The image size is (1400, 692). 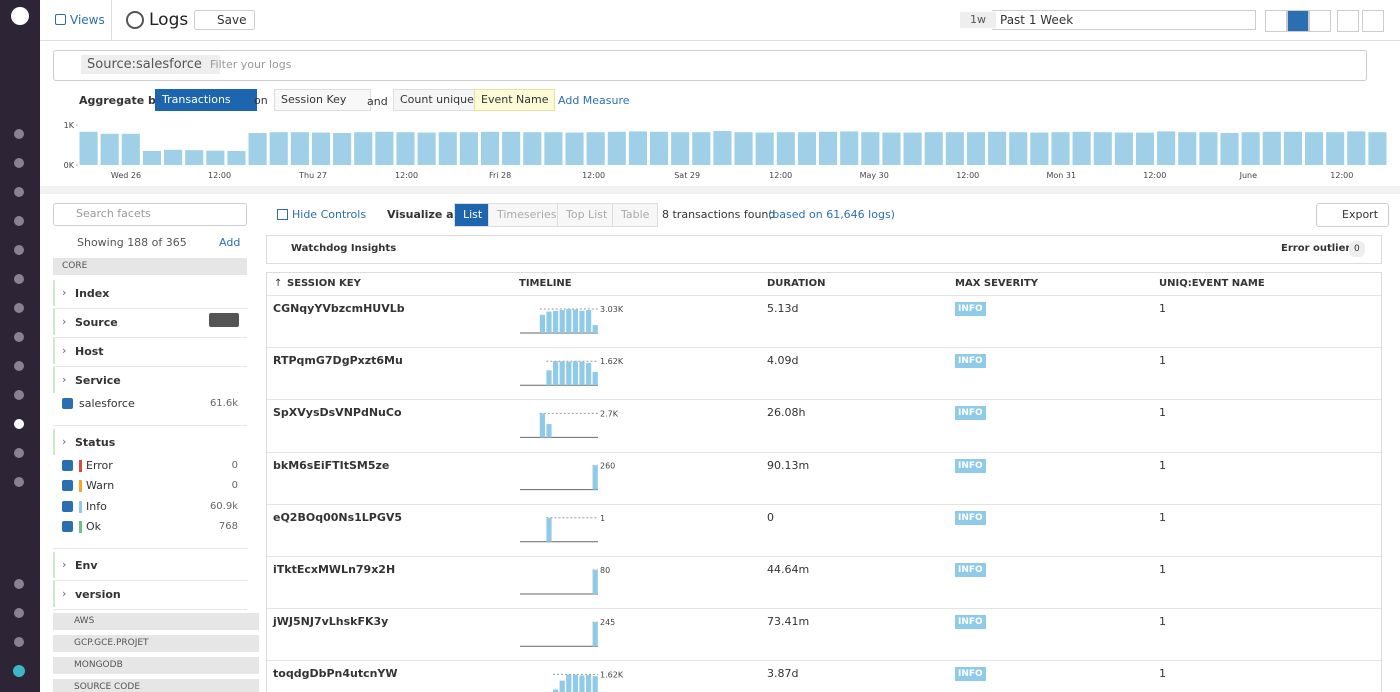 I want to click on x-tick-label: Wed 26, so click(x=126, y=175).